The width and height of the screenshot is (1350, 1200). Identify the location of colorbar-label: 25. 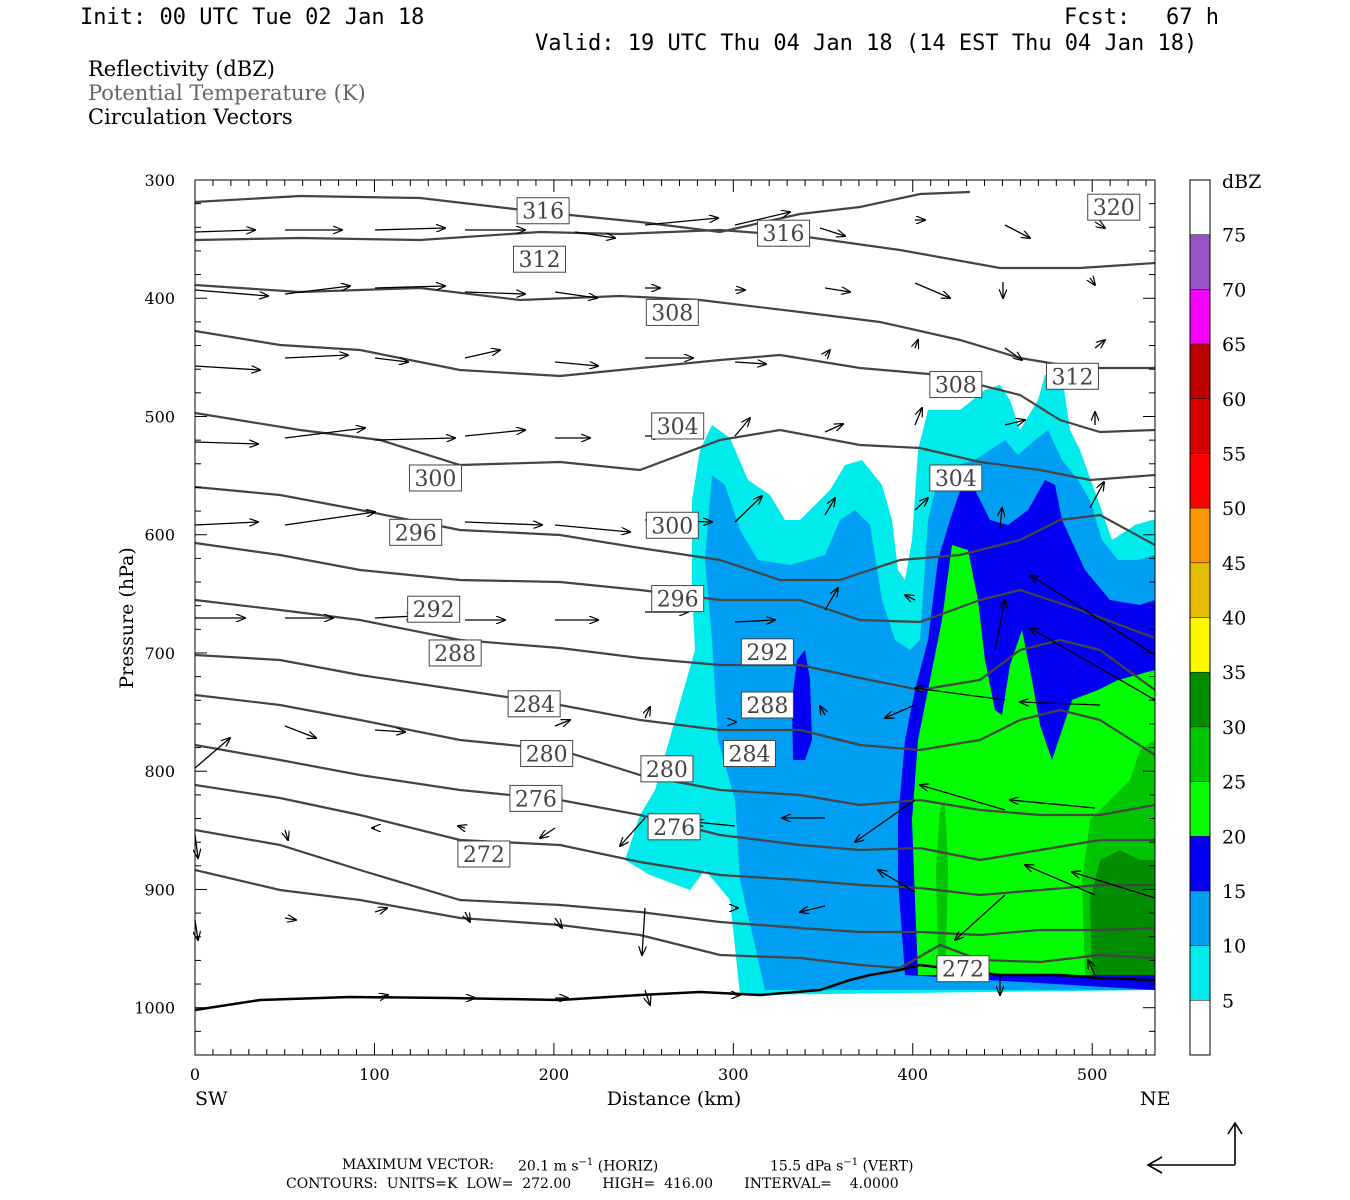
(1234, 783).